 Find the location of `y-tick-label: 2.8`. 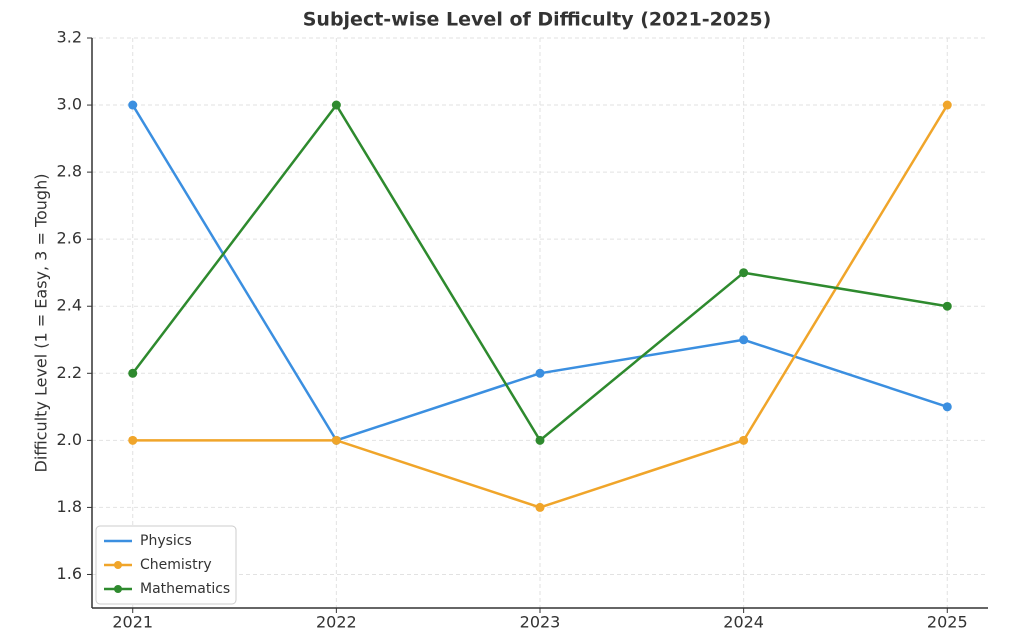

y-tick-label: 2.8 is located at coordinates (69, 171).